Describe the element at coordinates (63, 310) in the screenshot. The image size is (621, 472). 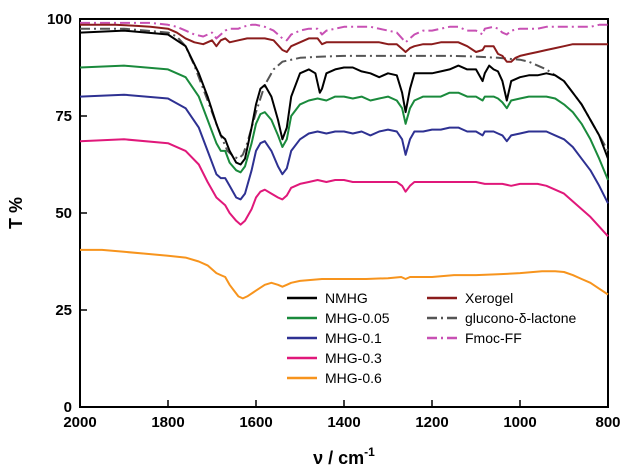
I see `y-tick-label: 25` at that location.